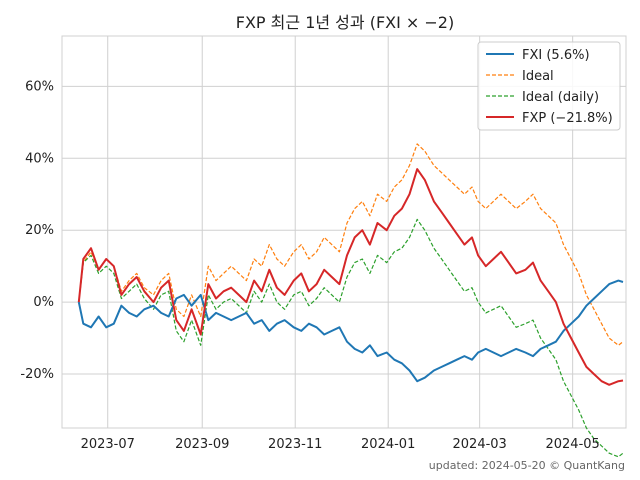 The height and width of the screenshot is (480, 640). Describe the element at coordinates (295, 444) in the screenshot. I see `x-tick-label: 2023-11` at that location.